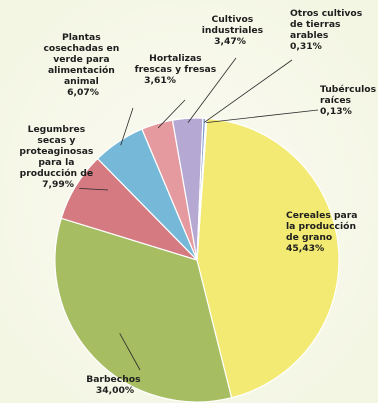 This screenshot has width=378, height=403. I want to click on leader-line-tuberculos, so click(262, 116).